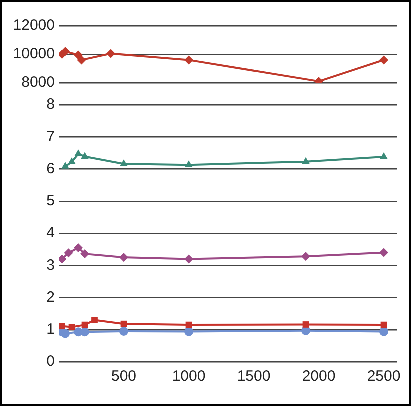 The width and height of the screenshot is (411, 406). I want to click on y-tick-label: 3, so click(50, 265).